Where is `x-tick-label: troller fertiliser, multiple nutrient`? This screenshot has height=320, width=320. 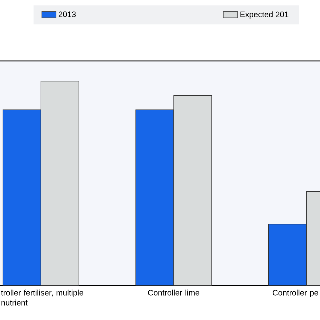 x-tick-label: troller fertiliser, multiple nutrient is located at coordinates (42, 298).